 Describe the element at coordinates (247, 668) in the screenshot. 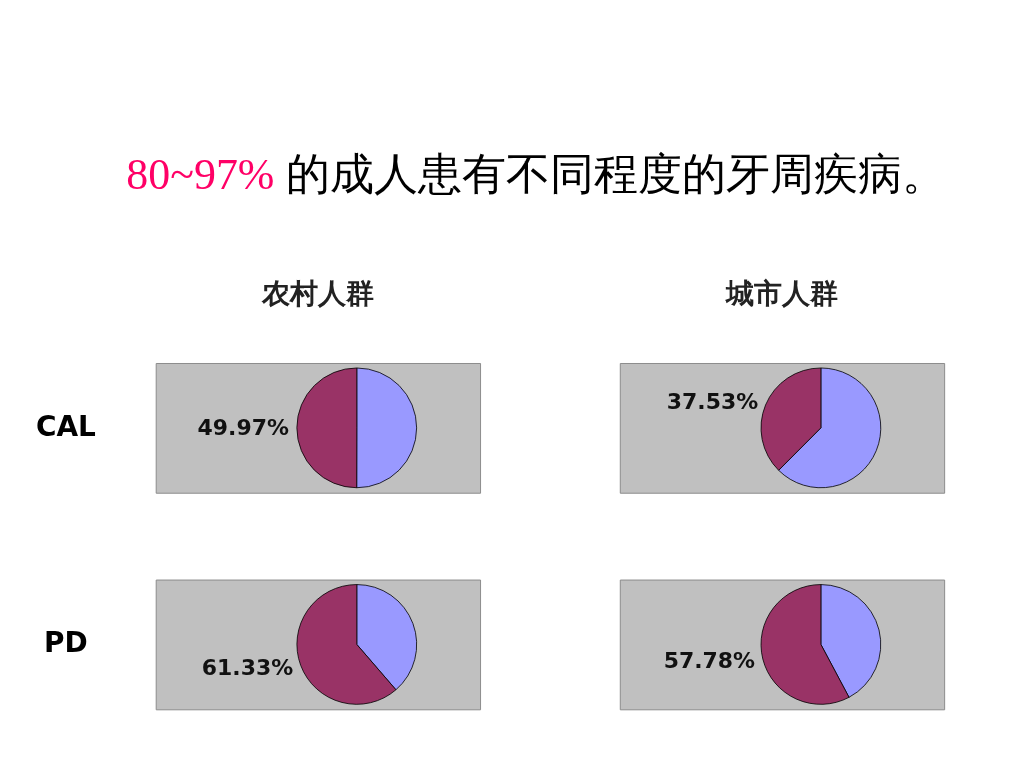

I see `data-label: 61.33%` at that location.